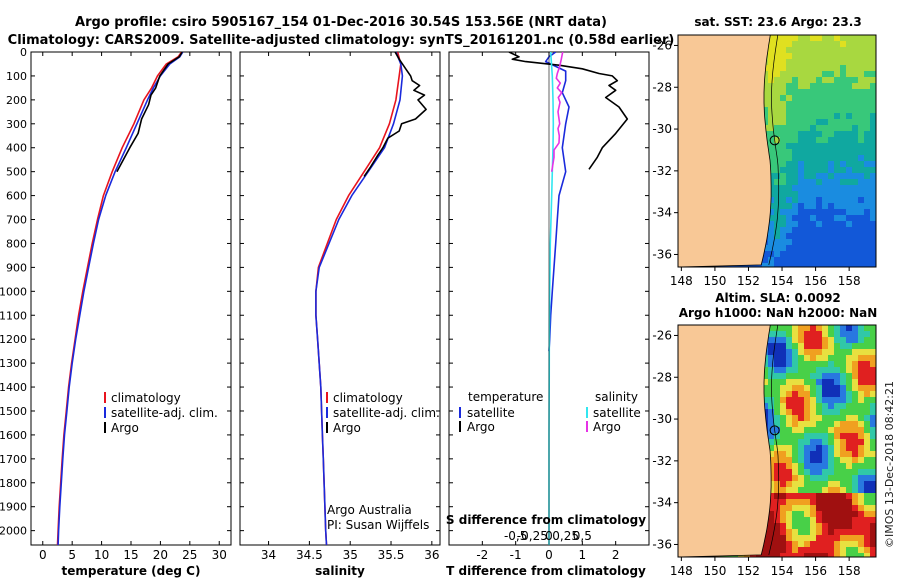  I want to click on map-lon-label: 158, so click(849, 571).